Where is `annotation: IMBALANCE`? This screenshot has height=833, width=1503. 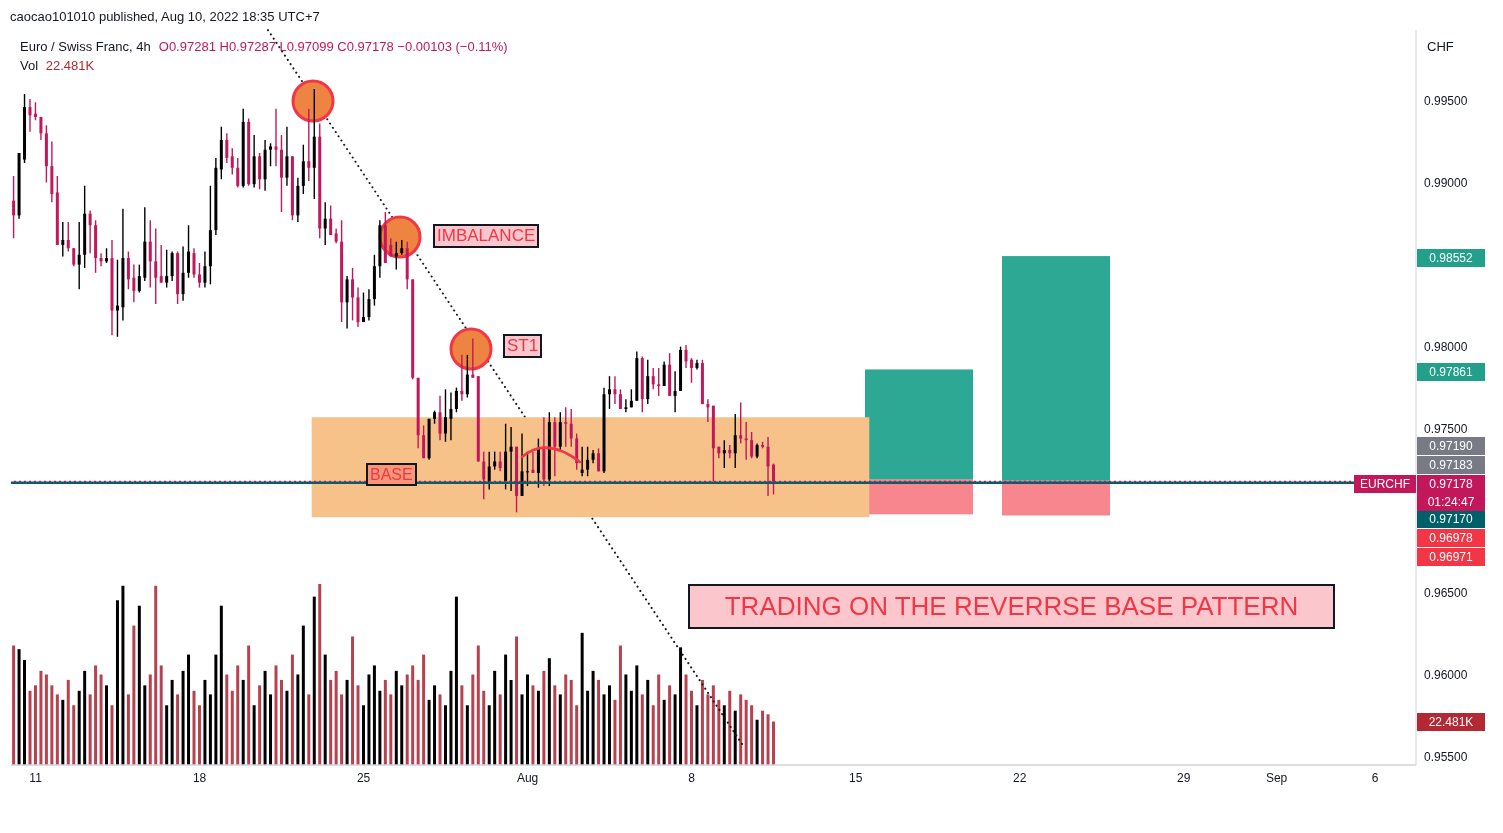
annotation: IMBALANCE is located at coordinates (486, 236).